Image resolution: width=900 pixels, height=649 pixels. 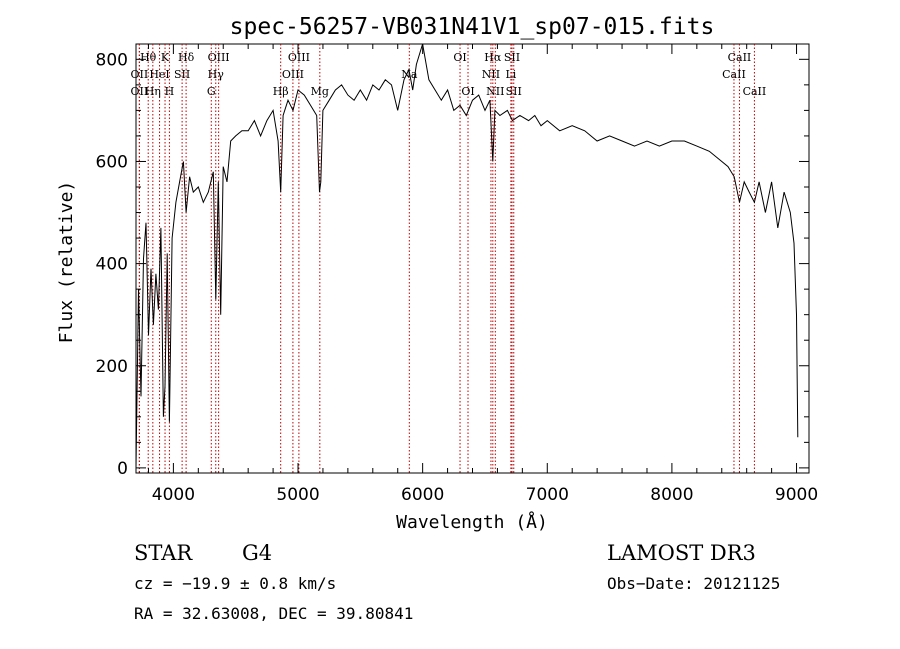 What do you see at coordinates (493, 57) in the screenshot?
I see `spectral-line-label: Hα` at bounding box center [493, 57].